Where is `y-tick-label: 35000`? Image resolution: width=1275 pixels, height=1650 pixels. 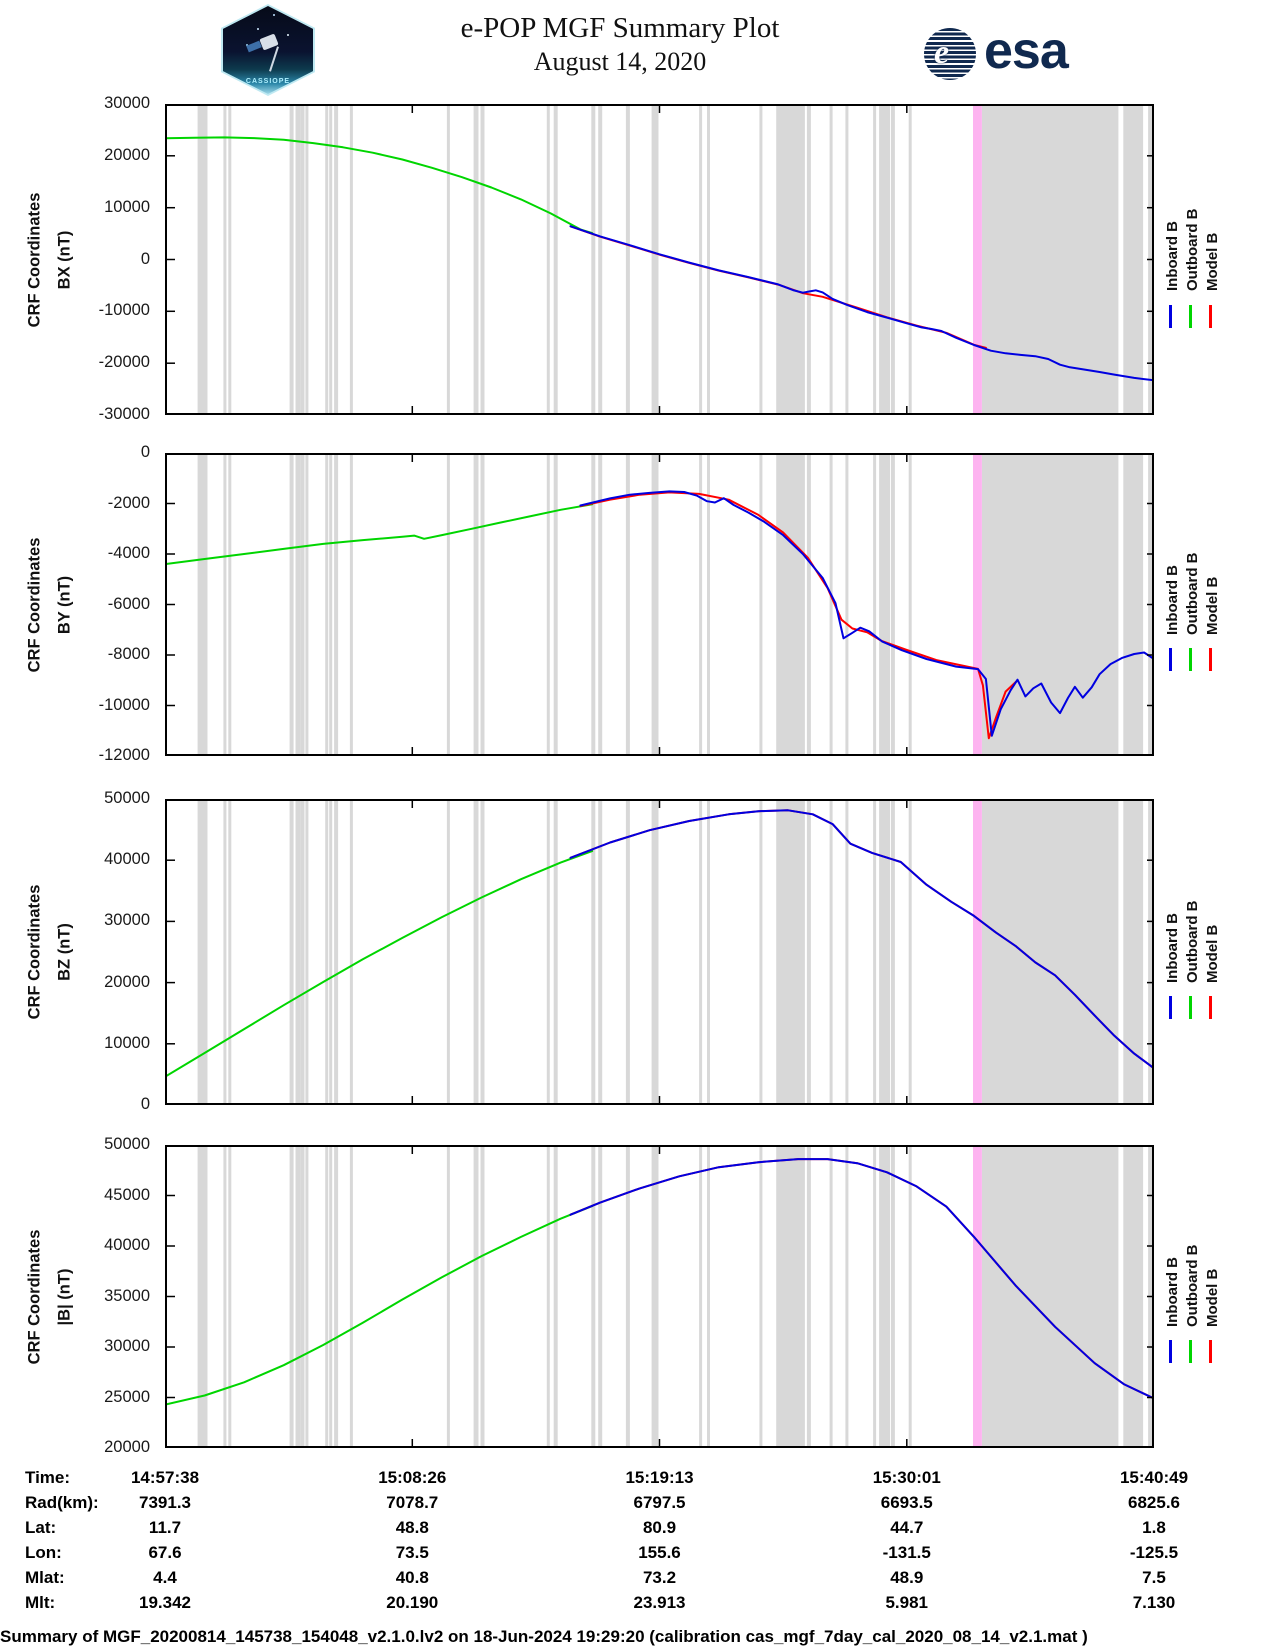
y-tick-label: 35000 is located at coordinates (127, 1295).